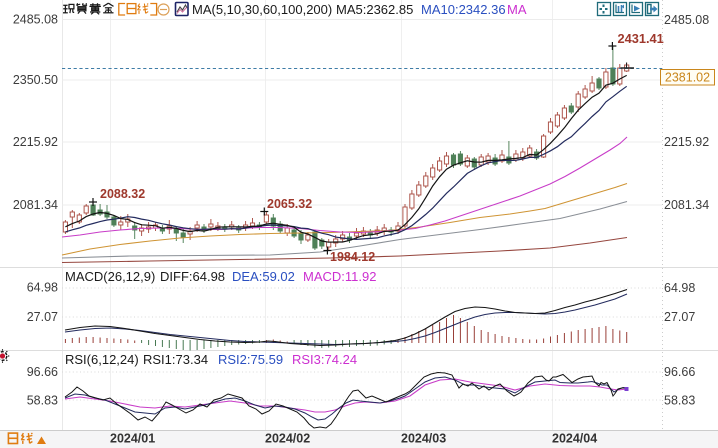 Image resolution: width=718 pixels, height=448 pixels. Describe the element at coordinates (102, 359) in the screenshot. I see `svg-text: RSI(6,12,24)` at that location.